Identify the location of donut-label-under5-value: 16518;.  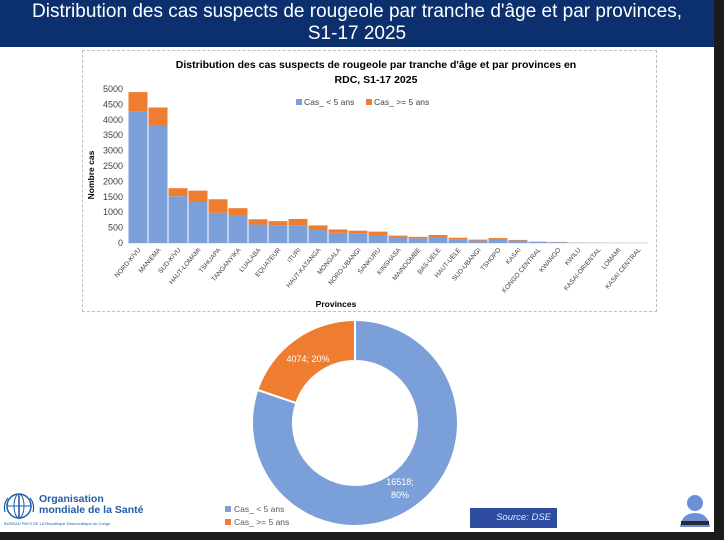
(400, 482).